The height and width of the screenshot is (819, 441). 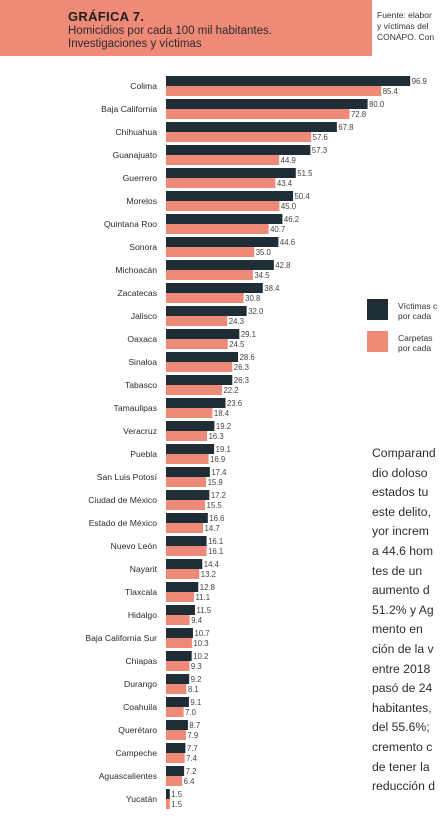 I want to click on category-label: Chihuahua, so click(x=136, y=132).